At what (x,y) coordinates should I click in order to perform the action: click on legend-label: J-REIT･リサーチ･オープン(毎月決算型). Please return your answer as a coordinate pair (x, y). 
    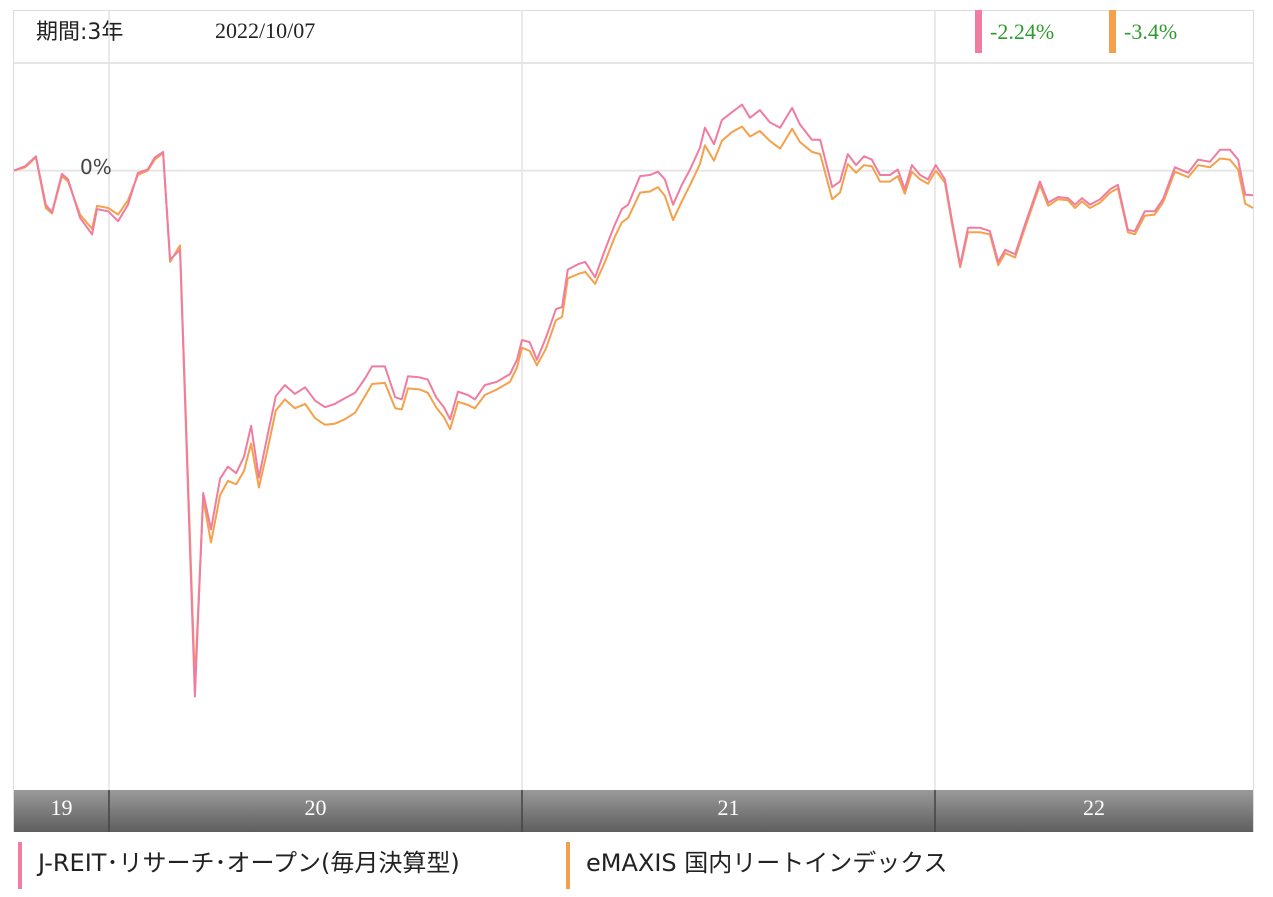
    Looking at the image, I should click on (248, 863).